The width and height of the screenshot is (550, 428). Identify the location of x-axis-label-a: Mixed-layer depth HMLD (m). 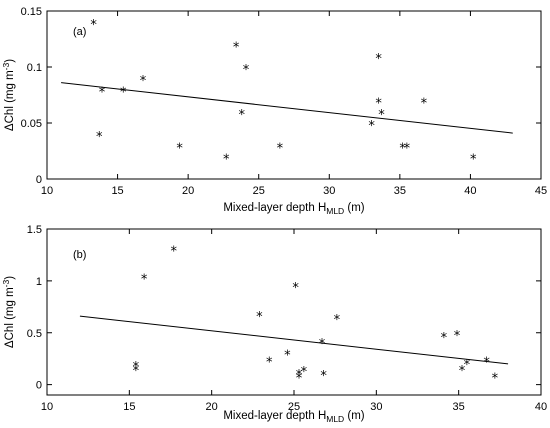
(293, 209).